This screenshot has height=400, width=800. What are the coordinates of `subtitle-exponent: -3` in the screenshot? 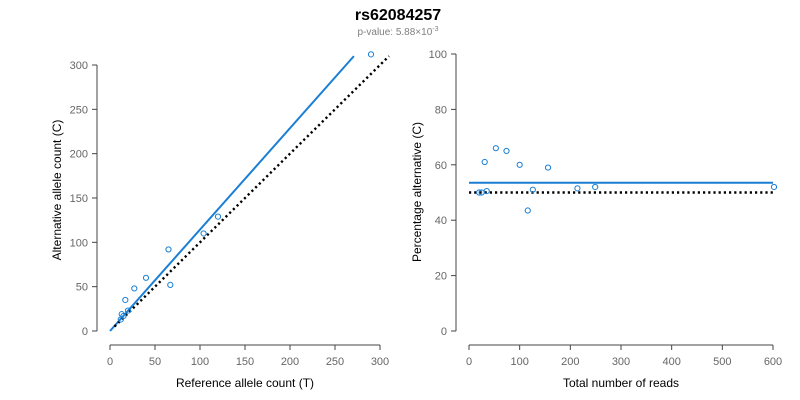 It's located at (435, 29).